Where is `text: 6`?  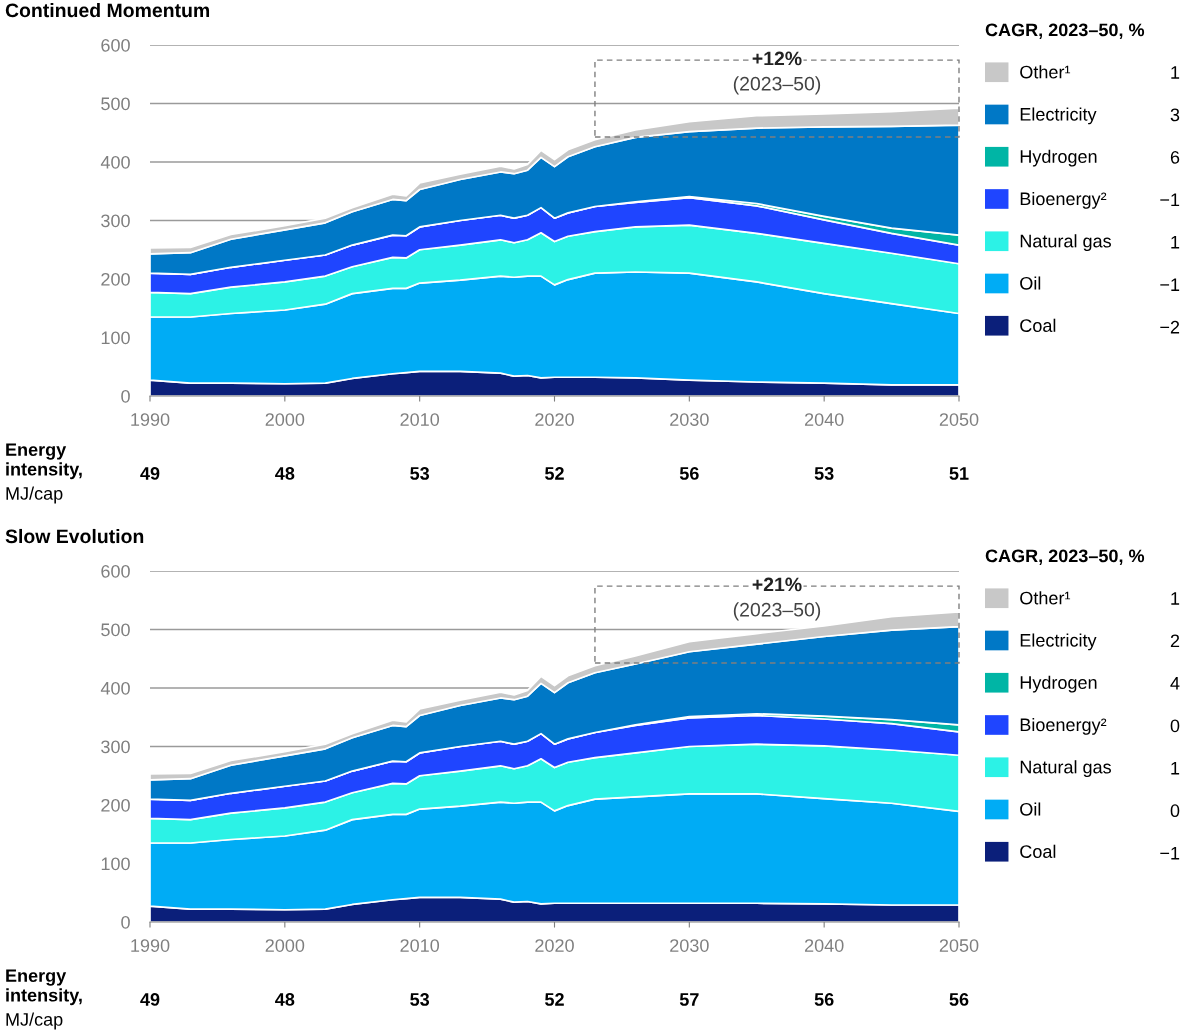
text: 6 is located at coordinates (1175, 157).